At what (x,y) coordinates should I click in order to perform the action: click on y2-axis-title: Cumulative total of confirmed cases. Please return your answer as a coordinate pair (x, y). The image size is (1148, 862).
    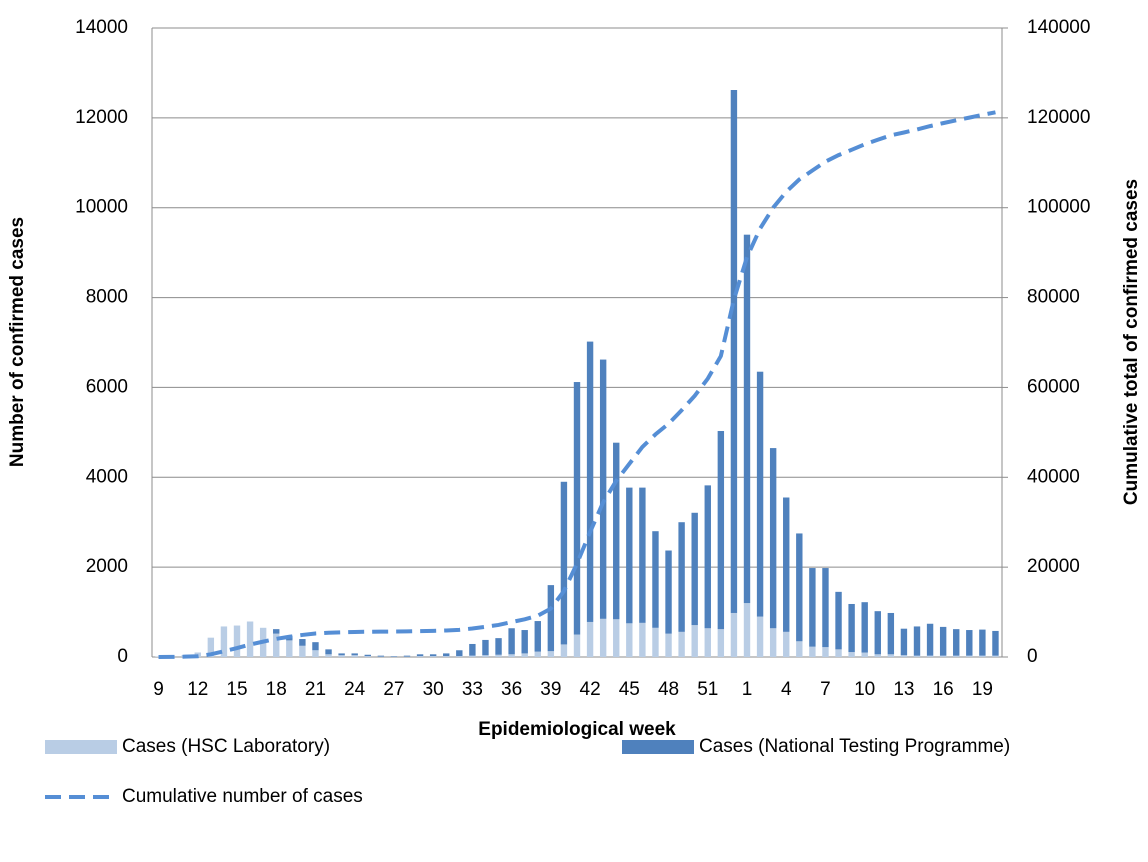
    Looking at the image, I should click on (1131, 342).